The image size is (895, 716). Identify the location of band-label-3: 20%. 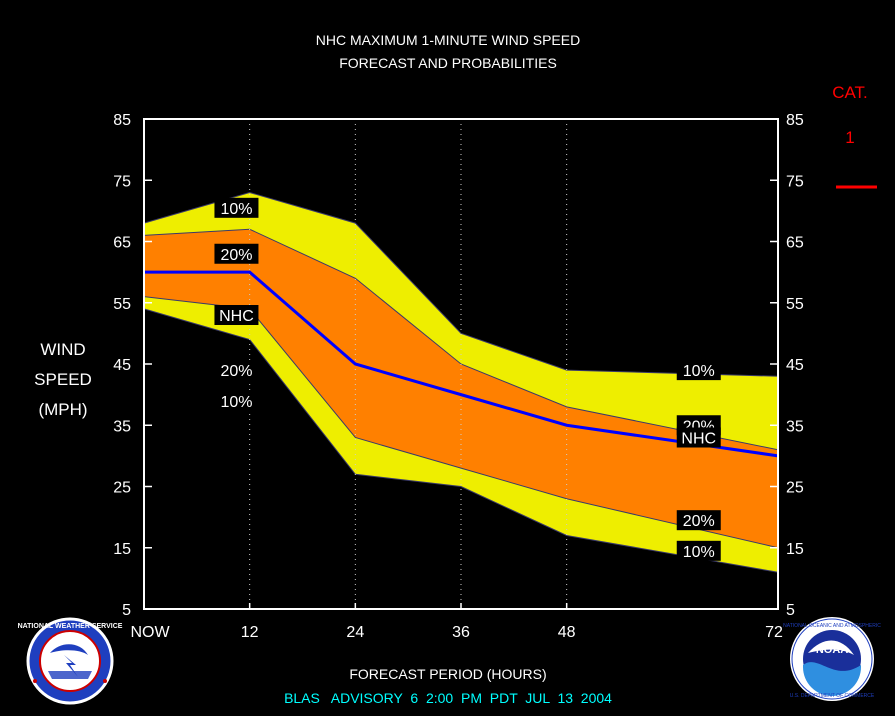
(236, 370).